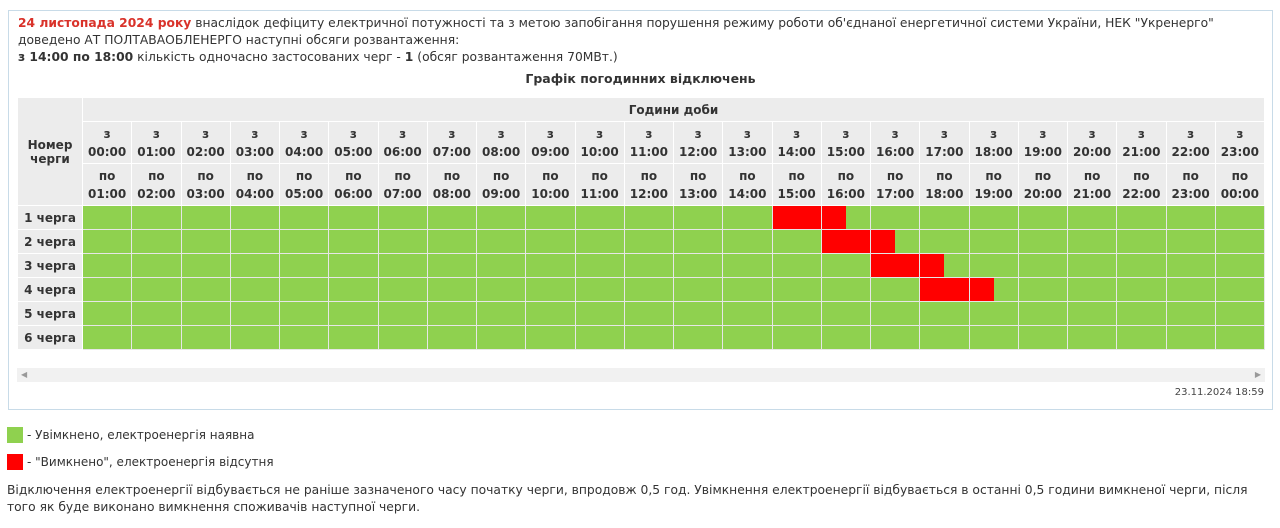 This screenshot has width=1280, height=528. Describe the element at coordinates (304, 142) in the screenshot. I see `hour-from: з 04:00` at that location.